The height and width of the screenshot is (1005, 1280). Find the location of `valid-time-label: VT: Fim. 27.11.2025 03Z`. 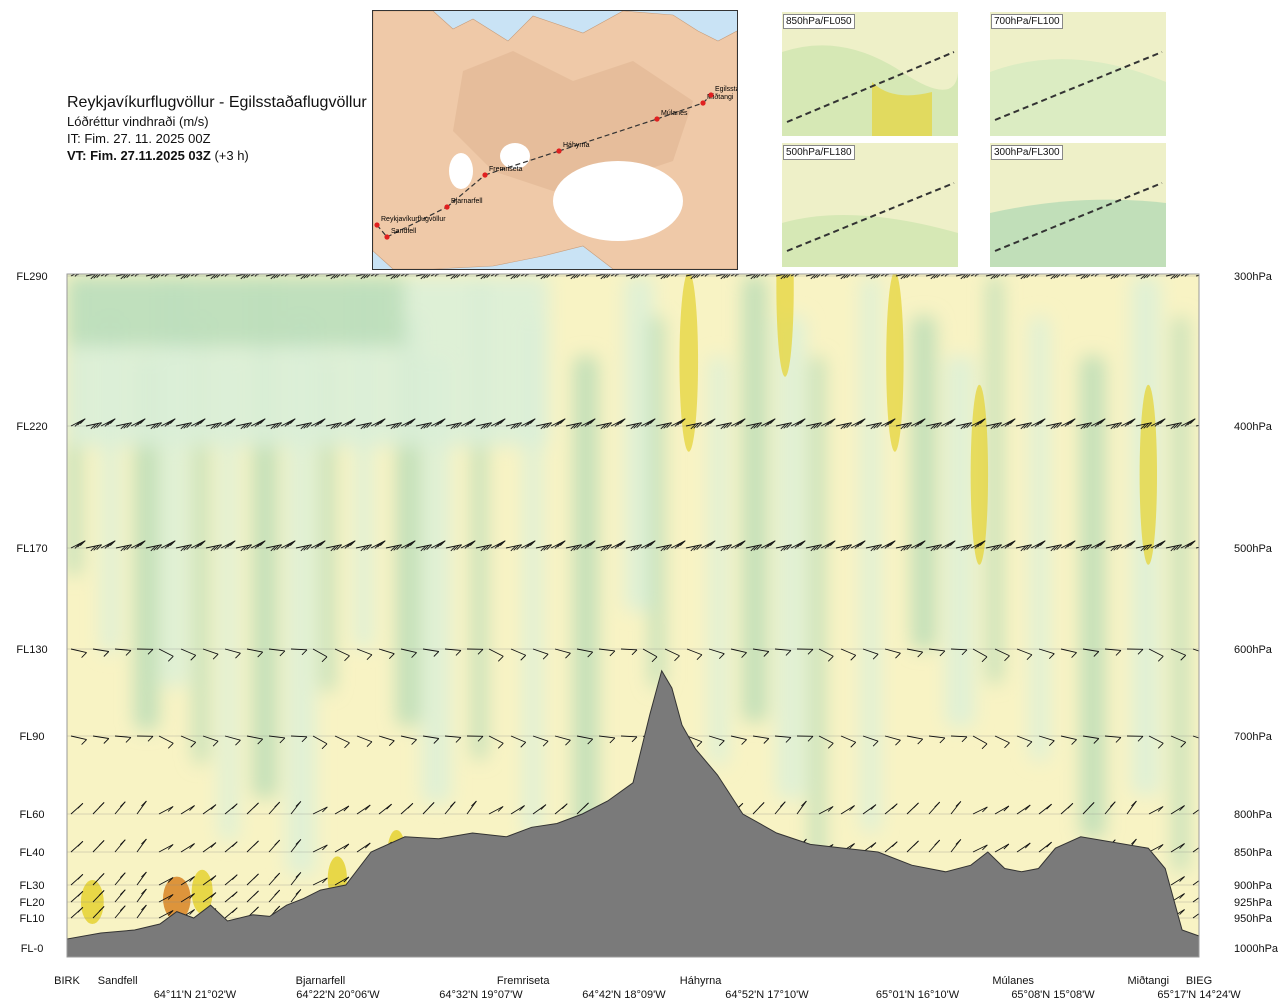

valid-time-label: VT: Fim. 27.11.2025 03Z is located at coordinates (139, 155).